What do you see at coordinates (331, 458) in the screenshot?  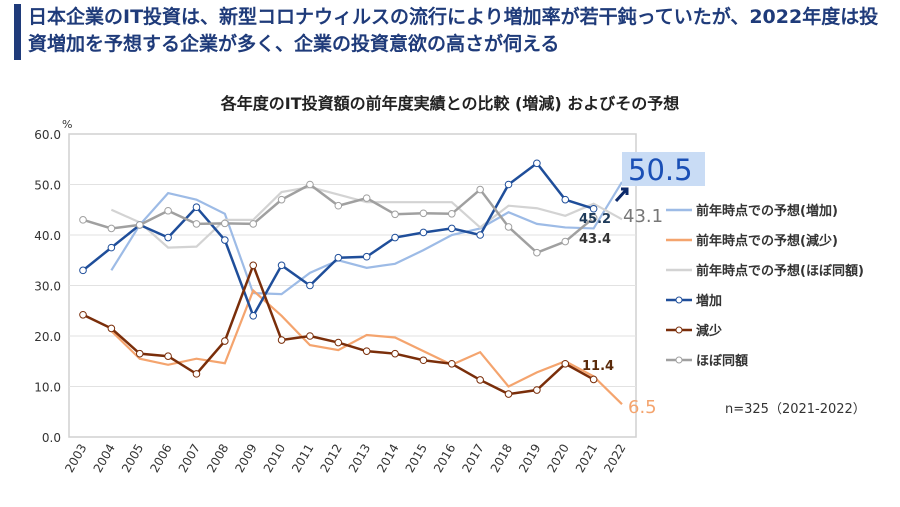 I see `x-tick-label: 2012` at bounding box center [331, 458].